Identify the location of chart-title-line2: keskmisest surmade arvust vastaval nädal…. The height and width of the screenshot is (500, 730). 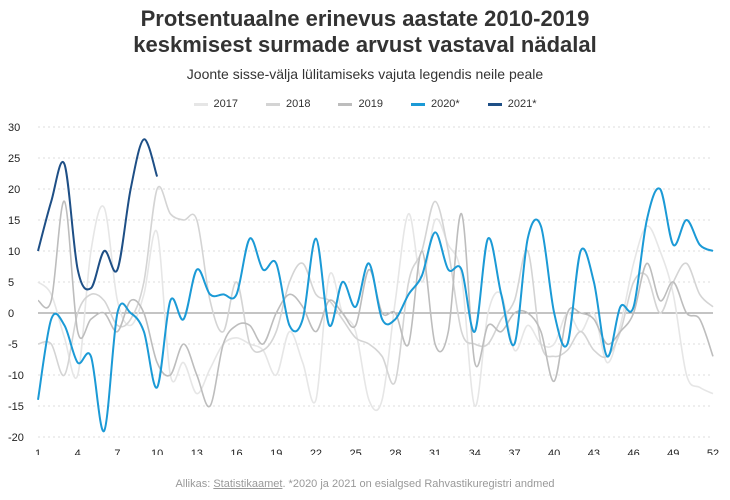
(365, 44).